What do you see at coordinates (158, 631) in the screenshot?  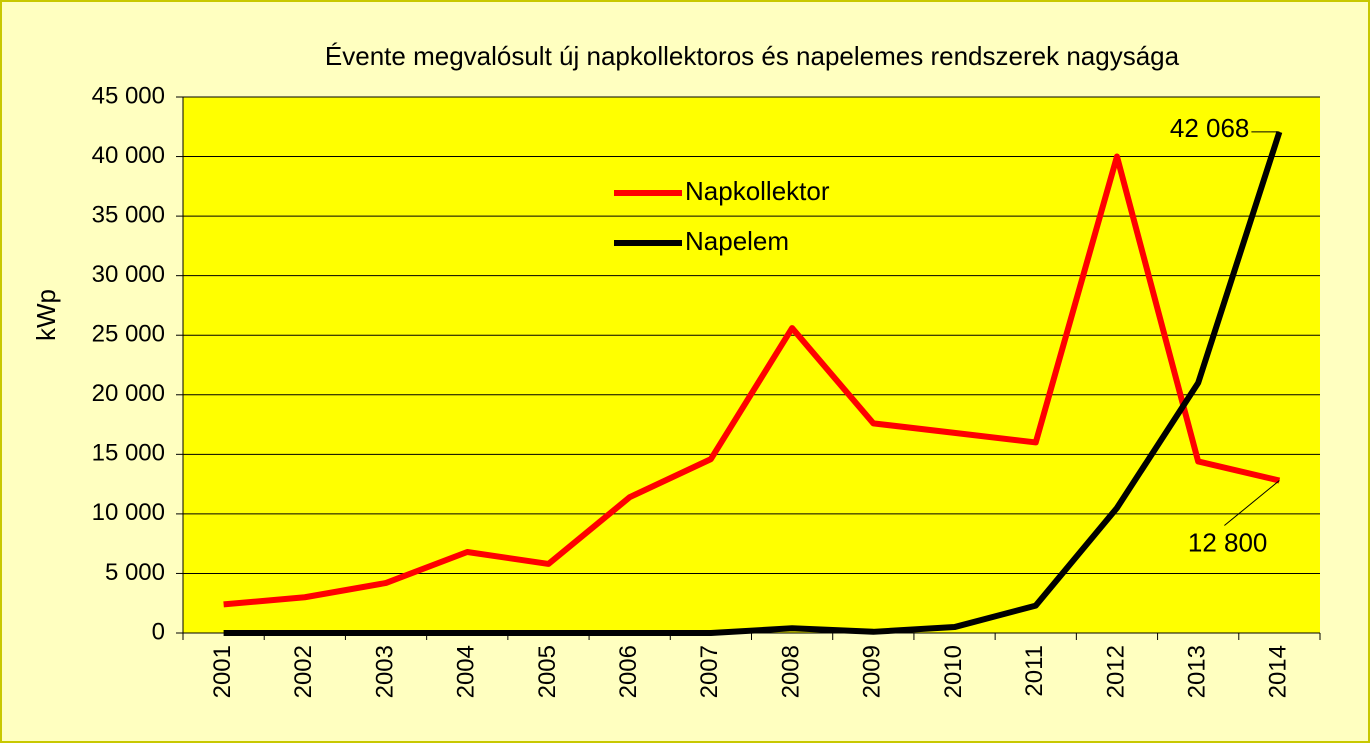 I see `y-tick-label: 0` at bounding box center [158, 631].